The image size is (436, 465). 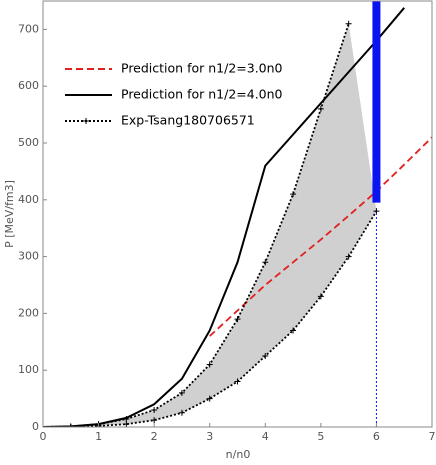 What do you see at coordinates (188, 120) in the screenshot?
I see `legend-label: Exp-Tsang180706571` at bounding box center [188, 120].